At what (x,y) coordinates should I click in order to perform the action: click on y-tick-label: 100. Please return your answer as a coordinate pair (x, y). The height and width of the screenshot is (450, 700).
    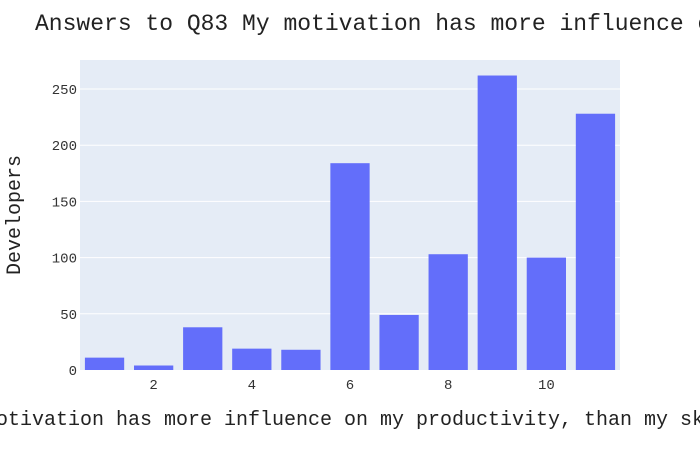
    Looking at the image, I should click on (64, 260).